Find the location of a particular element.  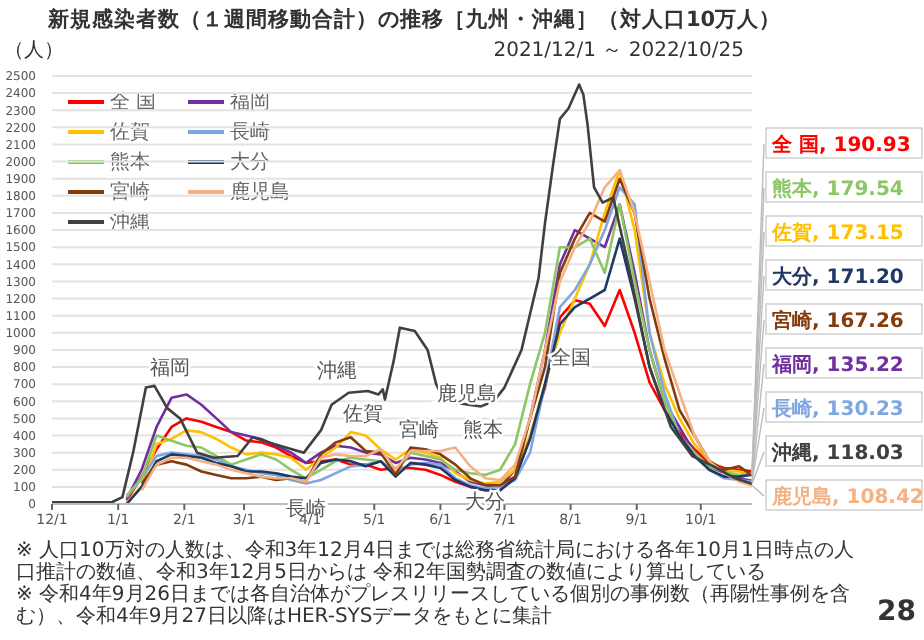

data-label: 鹿児島, 108.42 is located at coordinates (847, 497).